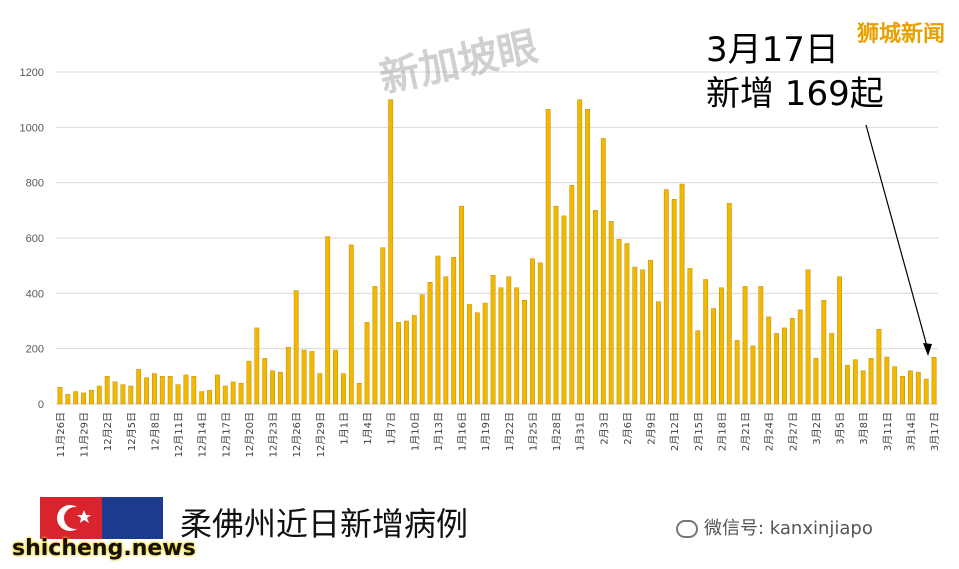 This screenshot has height=569, width=959. What do you see at coordinates (795, 94) in the screenshot?
I see `callout-count: 新增 169起` at bounding box center [795, 94].